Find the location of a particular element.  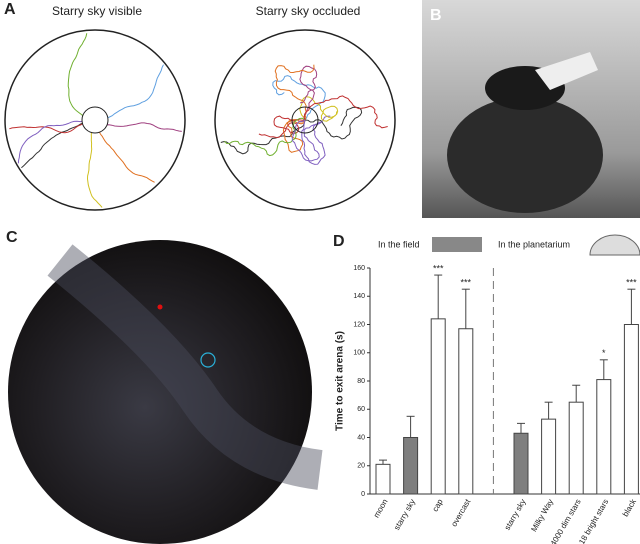

panel-label: C is located at coordinates (12, 237).